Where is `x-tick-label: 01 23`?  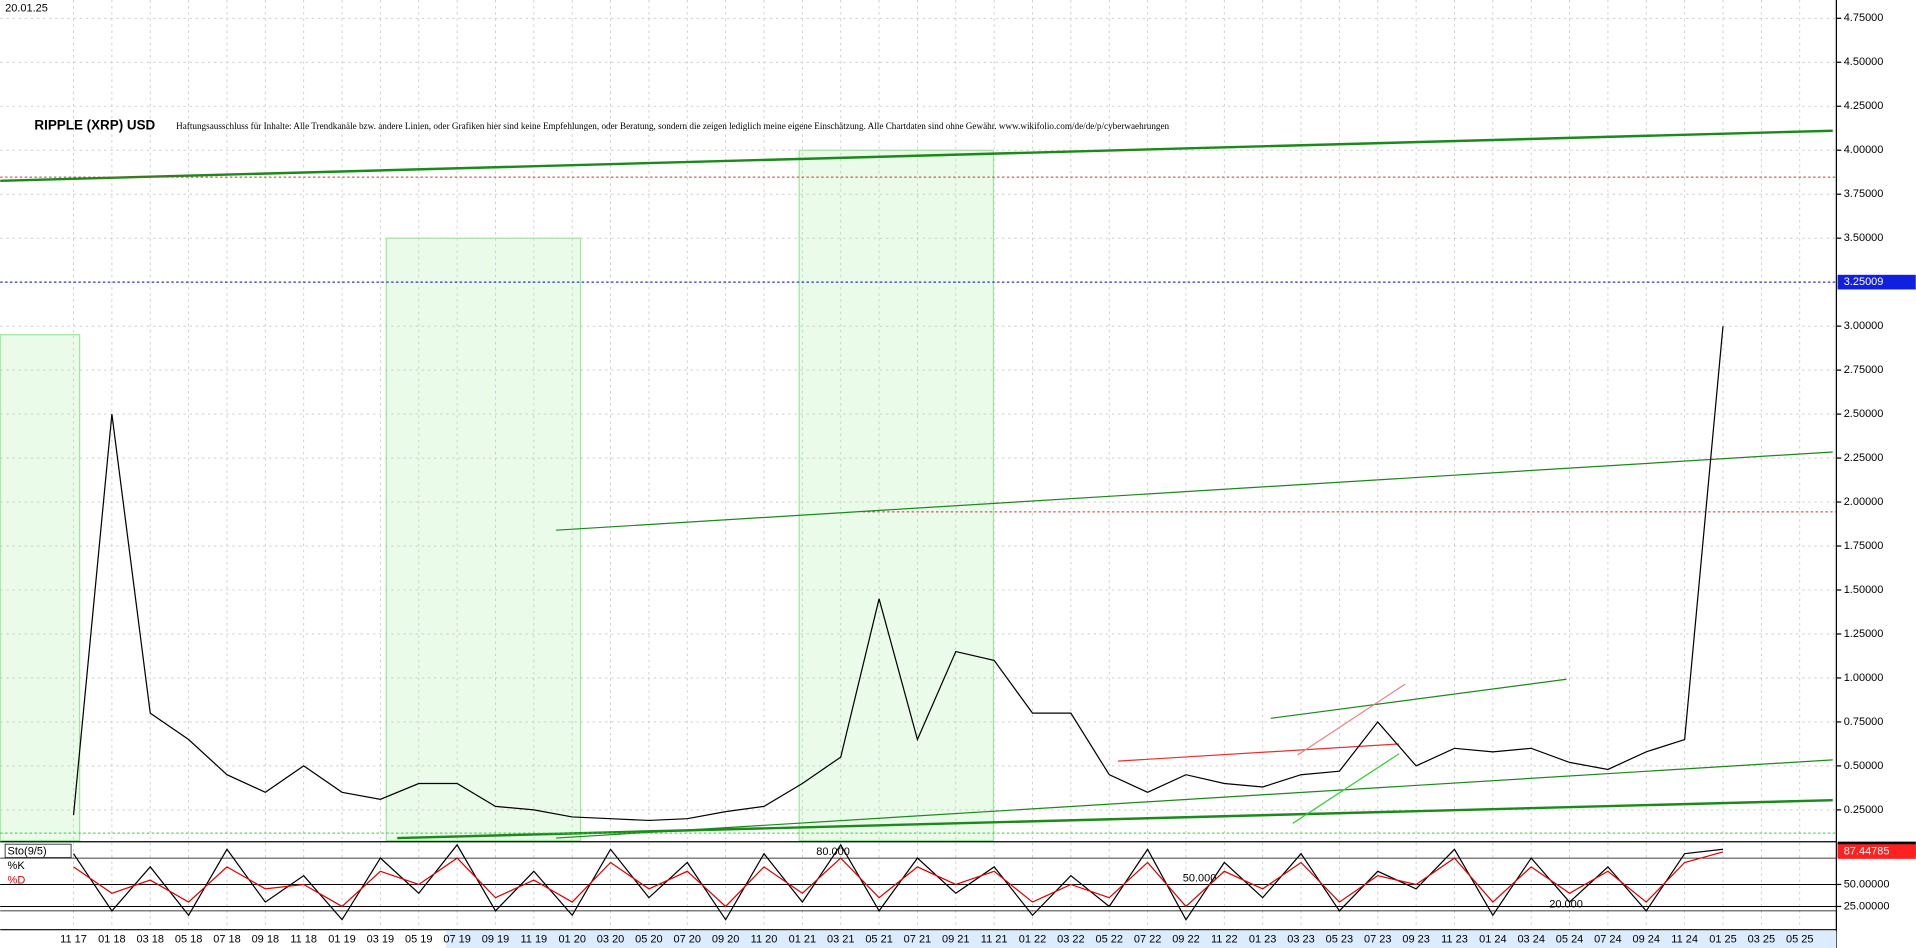 x-tick-label: 01 23 is located at coordinates (1263, 939).